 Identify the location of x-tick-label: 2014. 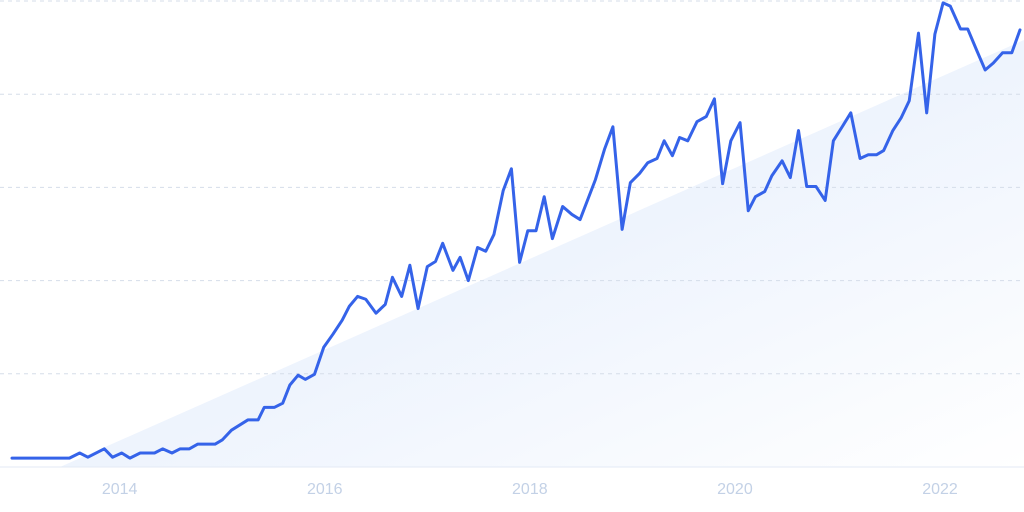
(120, 489).